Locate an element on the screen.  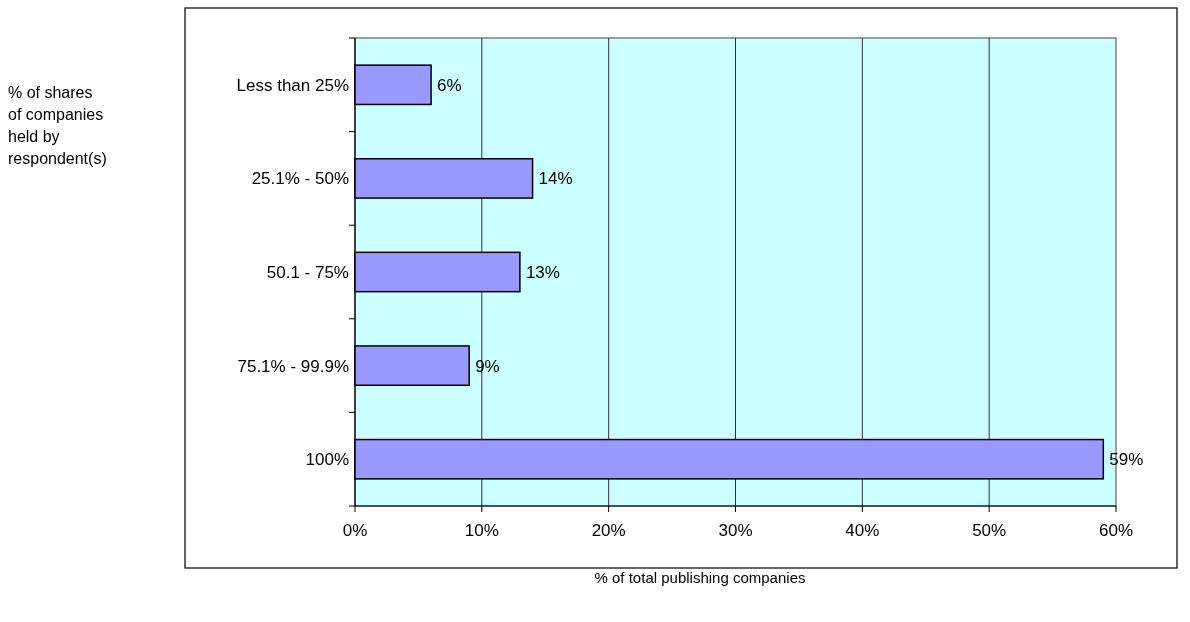
y-tick-label: 25.1% - 50% is located at coordinates (300, 179).